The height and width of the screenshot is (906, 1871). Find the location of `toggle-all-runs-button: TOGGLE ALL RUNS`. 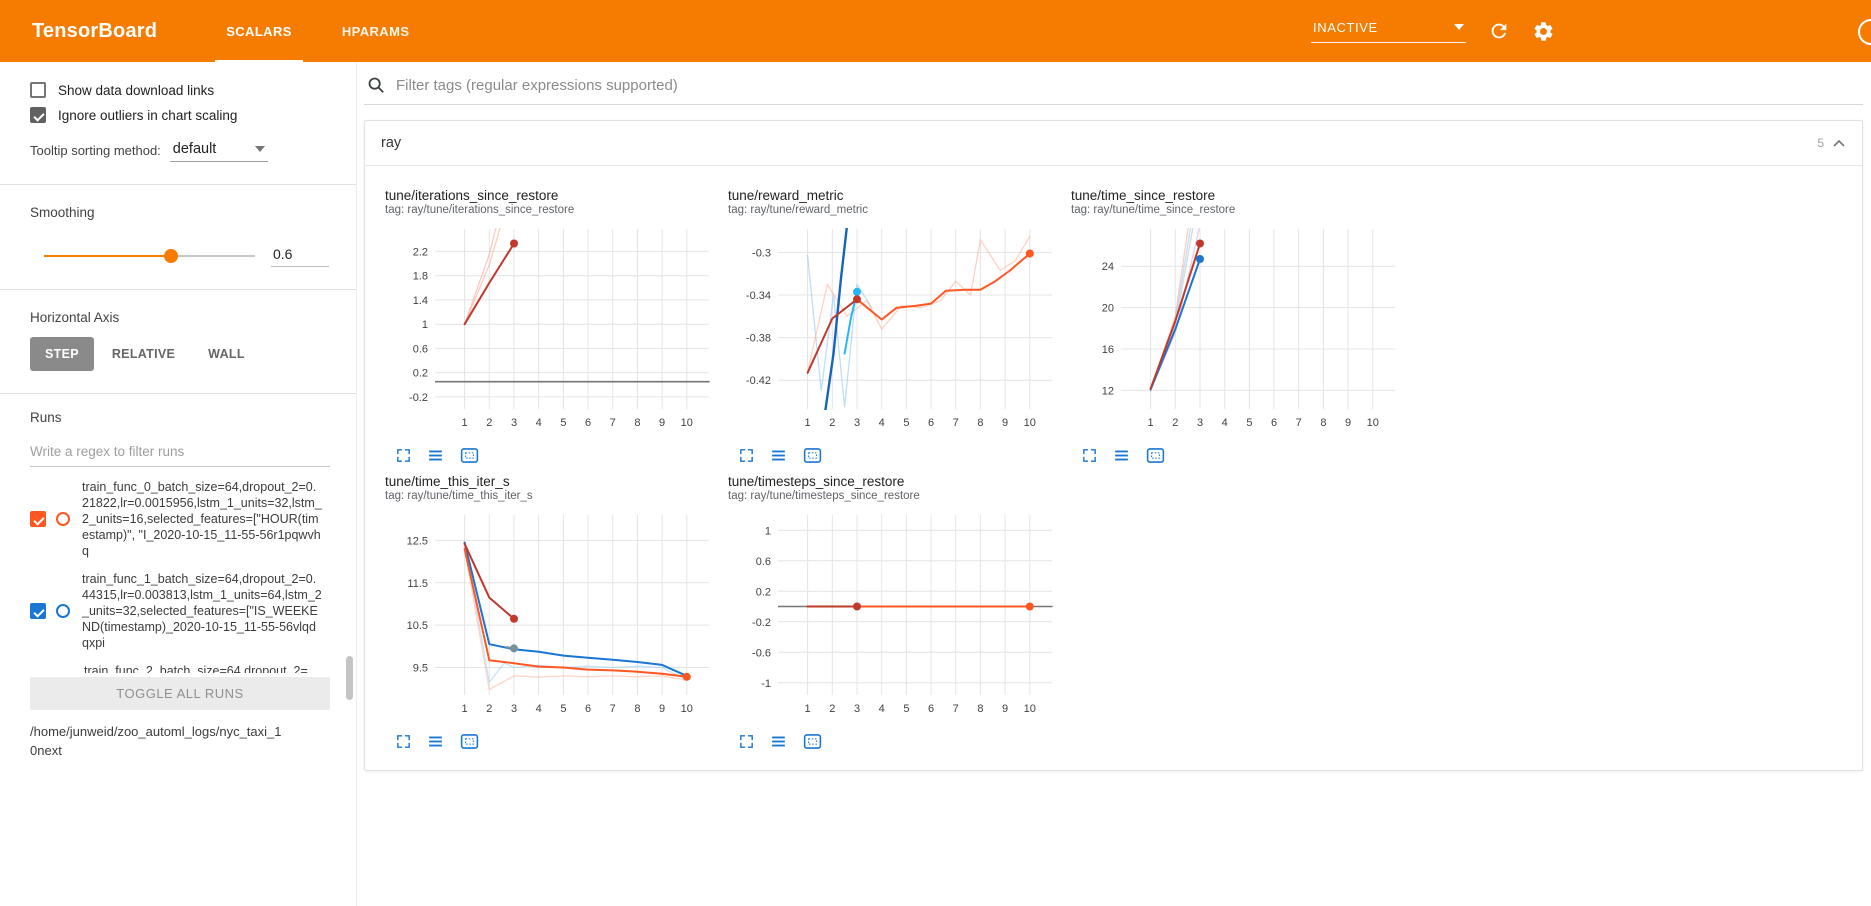

toggle-all-runs-button: TOGGLE ALL RUNS is located at coordinates (180, 693).